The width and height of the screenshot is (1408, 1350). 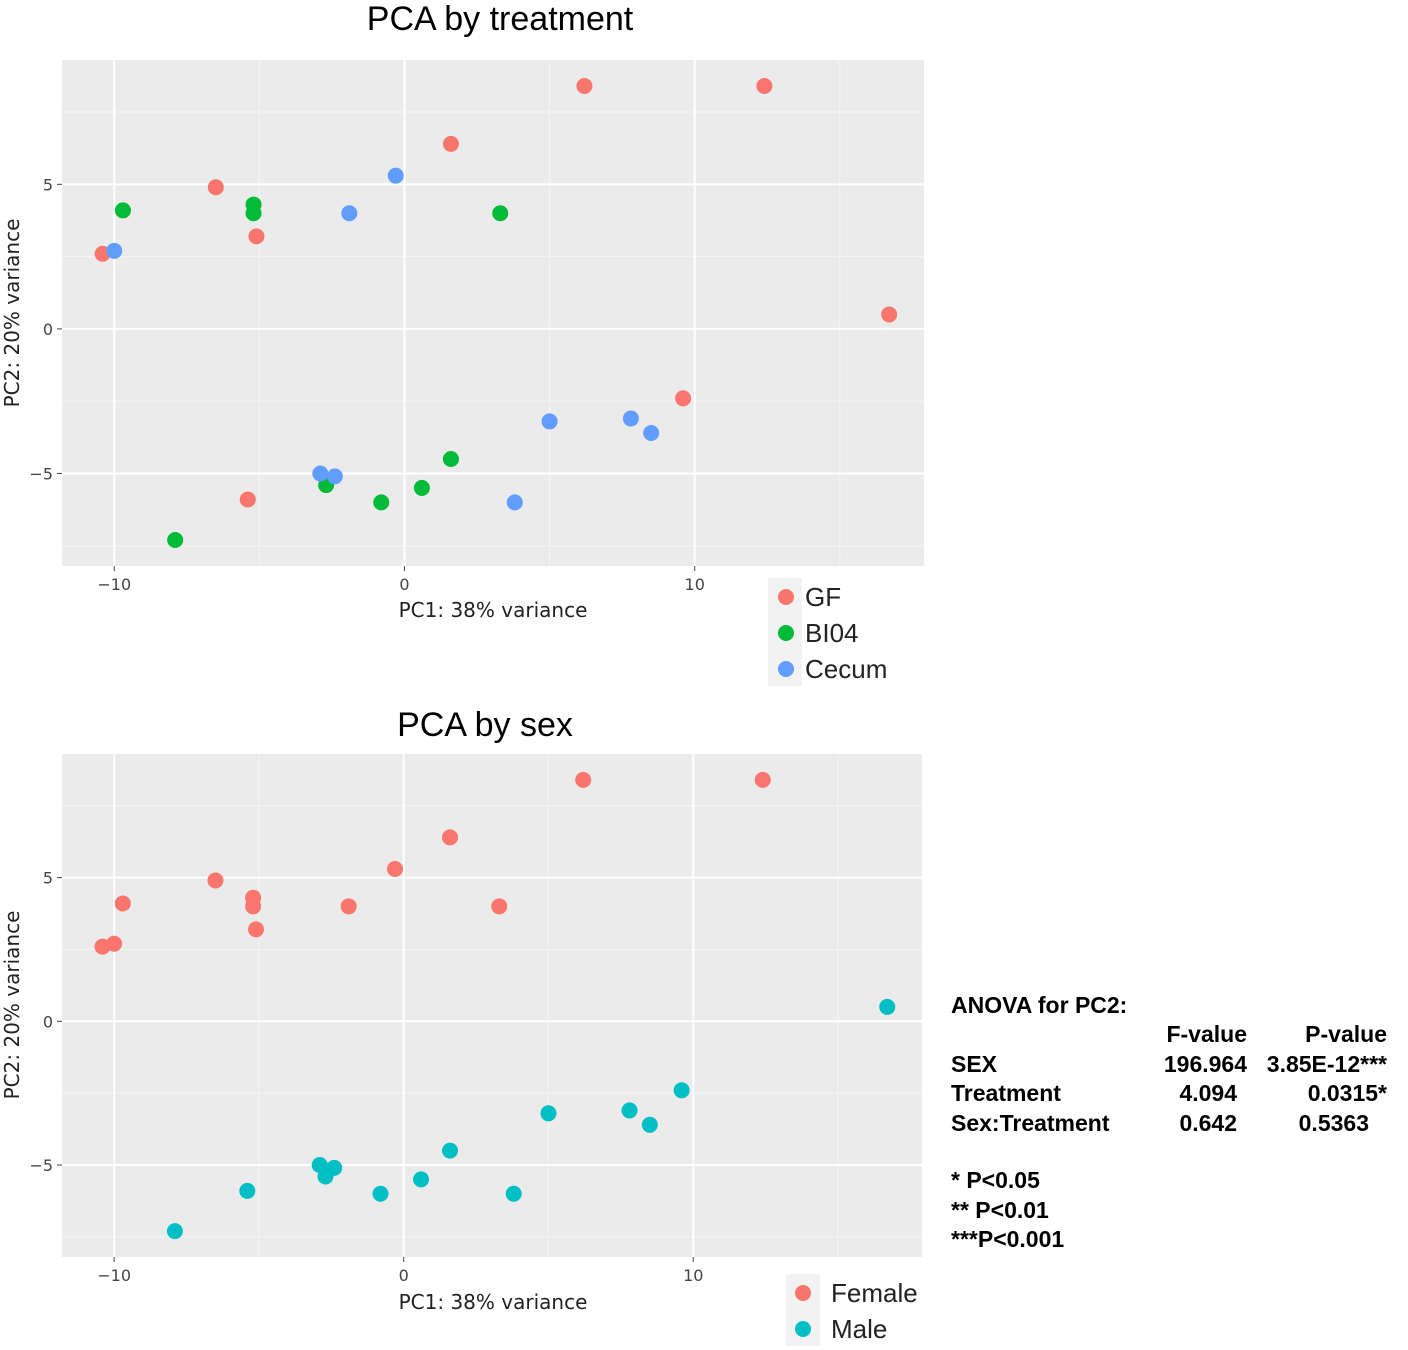 I want to click on legend-label: Male, so click(x=859, y=1329).